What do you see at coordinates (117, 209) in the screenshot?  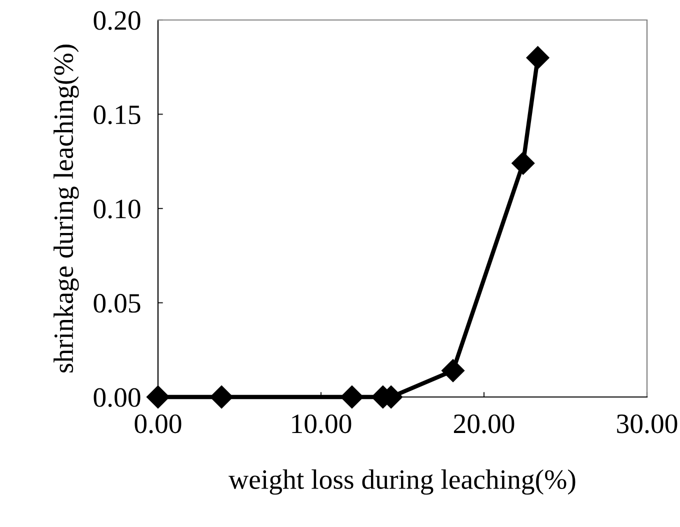 I see `y-tick-label: 0.10` at bounding box center [117, 209].